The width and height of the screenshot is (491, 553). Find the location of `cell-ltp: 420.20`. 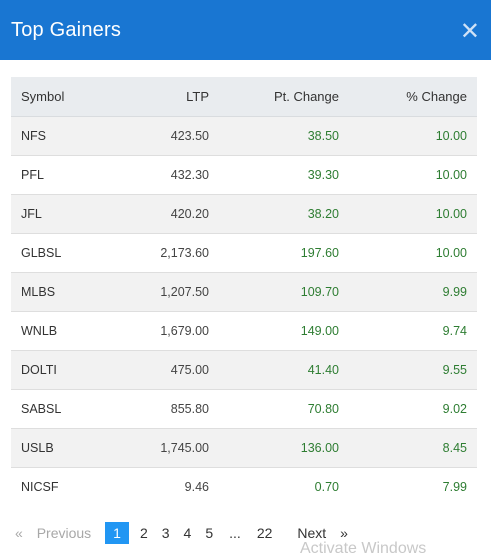

cell-ltp: 420.20 is located at coordinates (189, 213).